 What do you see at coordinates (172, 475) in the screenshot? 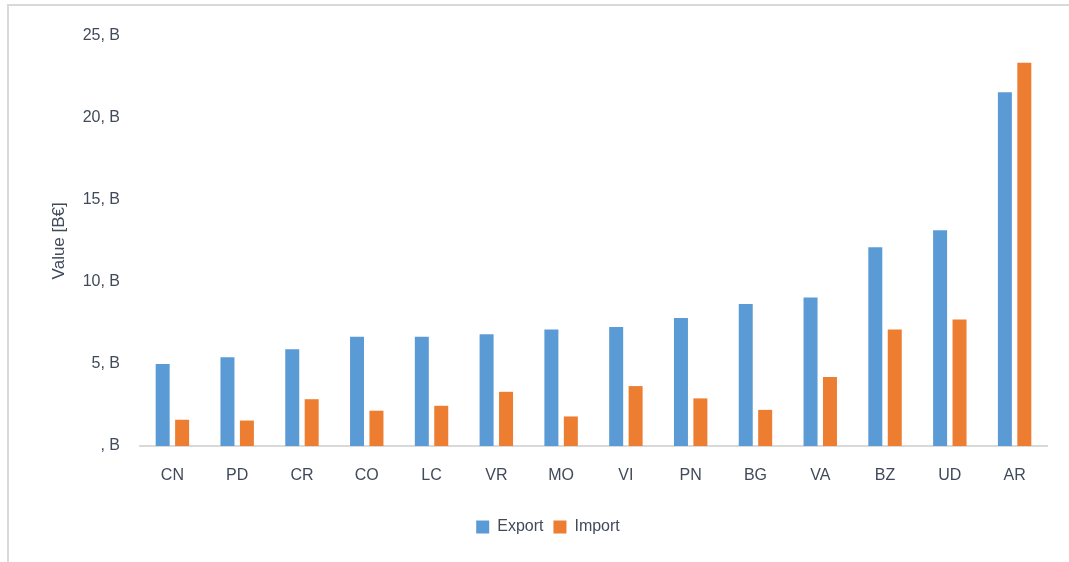
I see `x-tick-label: CN` at bounding box center [172, 475].